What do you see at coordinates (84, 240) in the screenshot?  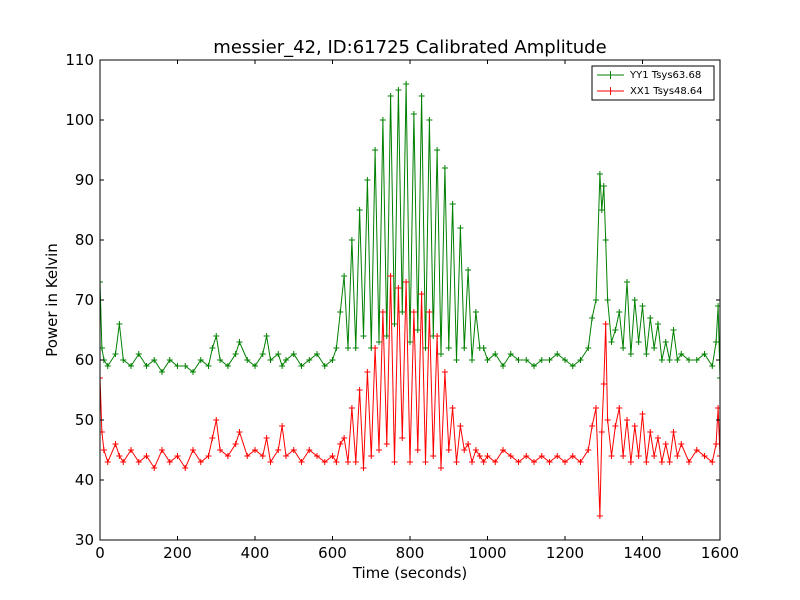 I see `y-tick-label: 80` at bounding box center [84, 240].